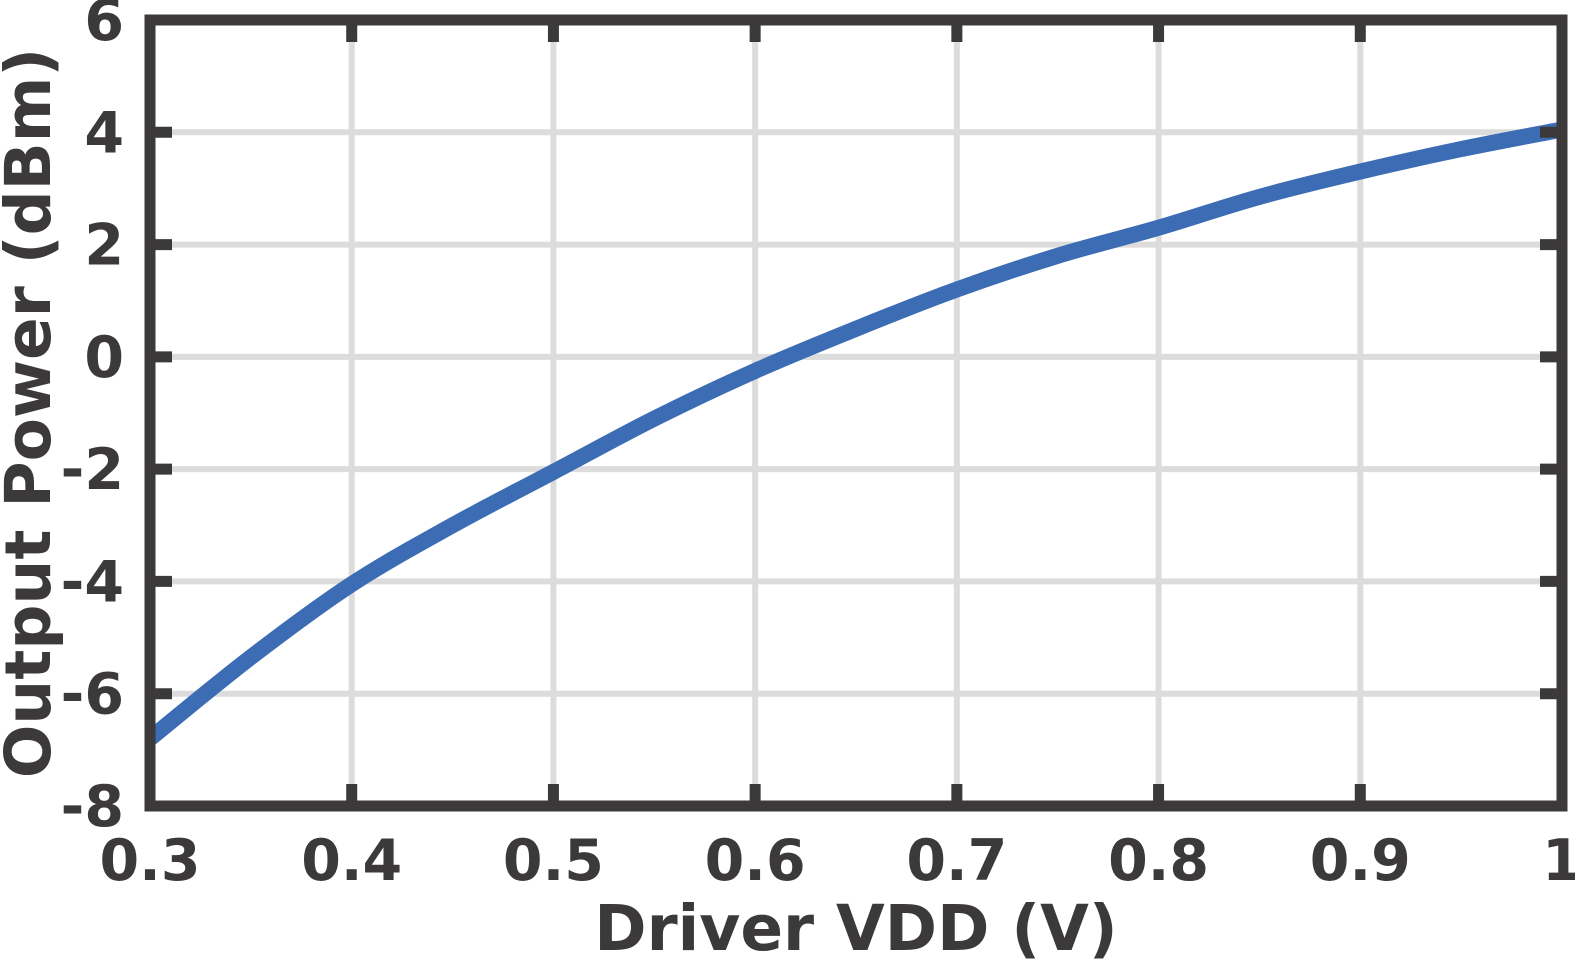 The height and width of the screenshot is (961, 1575). I want to click on x-tick-label: 0.3, so click(150, 861).